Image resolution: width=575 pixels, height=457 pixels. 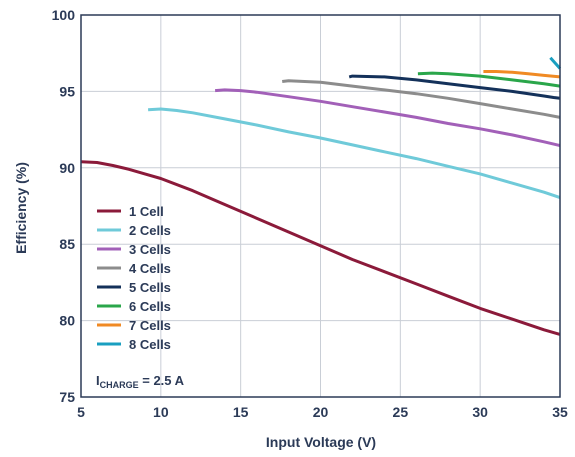 What do you see at coordinates (150, 249) in the screenshot?
I see `legend-label-3-cells: 3 Cells` at bounding box center [150, 249].